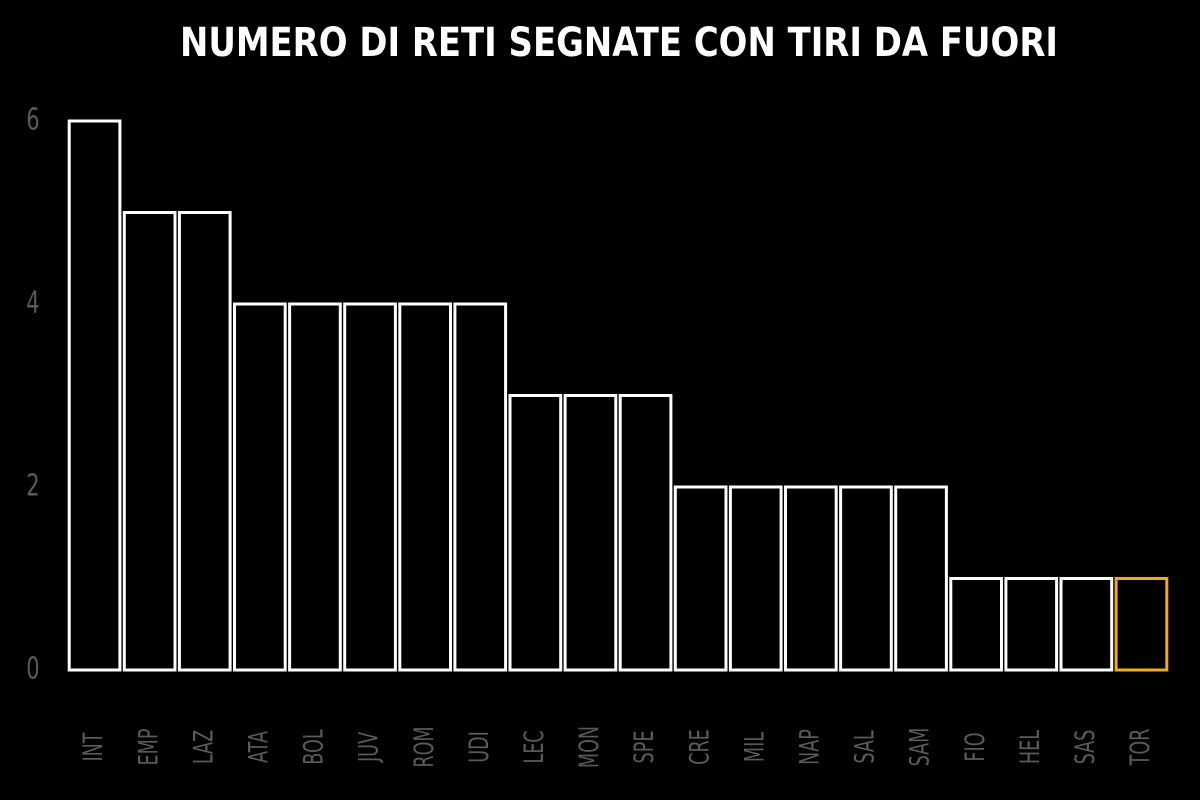 The image size is (1200, 800). I want to click on x-tick-label: SAM, so click(920, 747).